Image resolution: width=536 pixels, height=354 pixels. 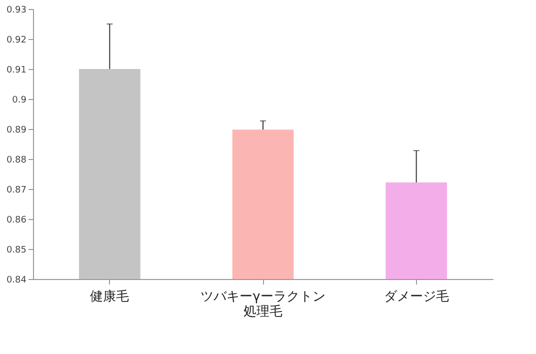 What do you see at coordinates (16, 161) in the screenshot?
I see `y-tick-label: 0.88` at bounding box center [16, 161].